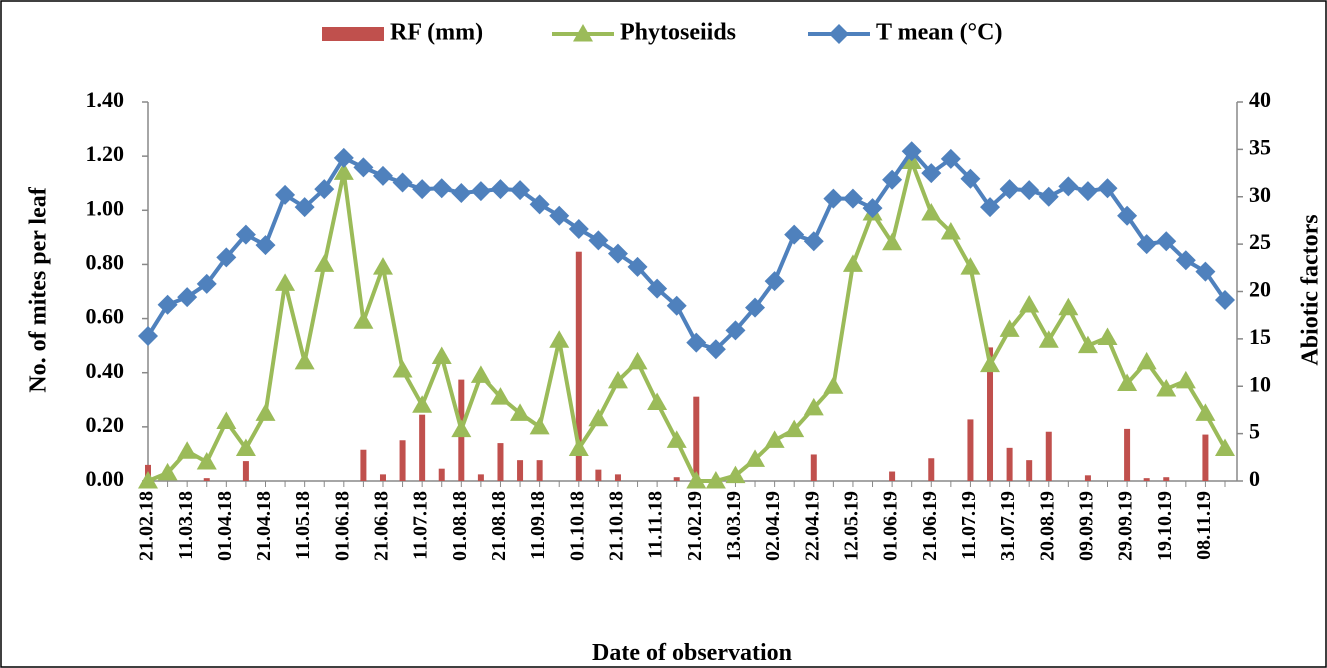  Describe the element at coordinates (695, 526) in the screenshot. I see `x-tick-label: 21.02.19` at that location.